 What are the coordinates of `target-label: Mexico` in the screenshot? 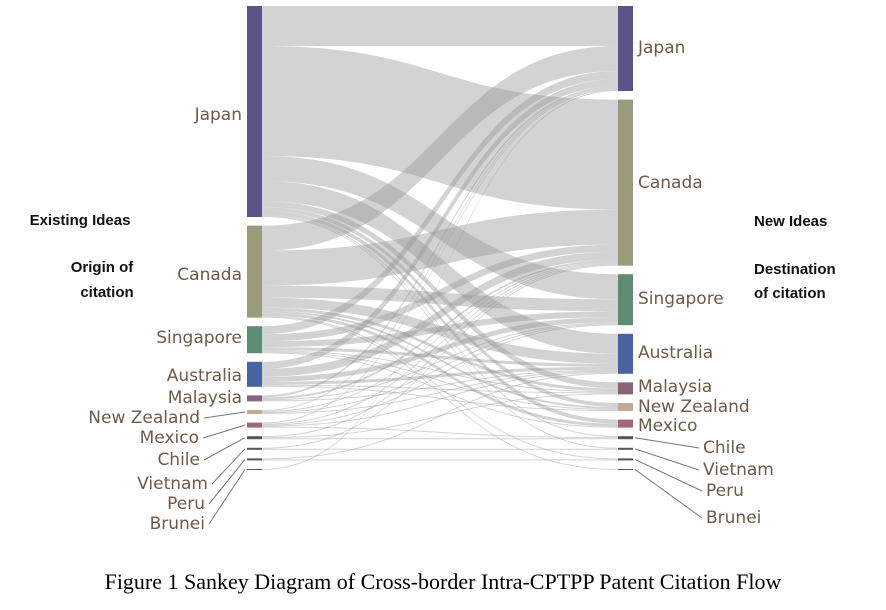 It's located at (667, 426).